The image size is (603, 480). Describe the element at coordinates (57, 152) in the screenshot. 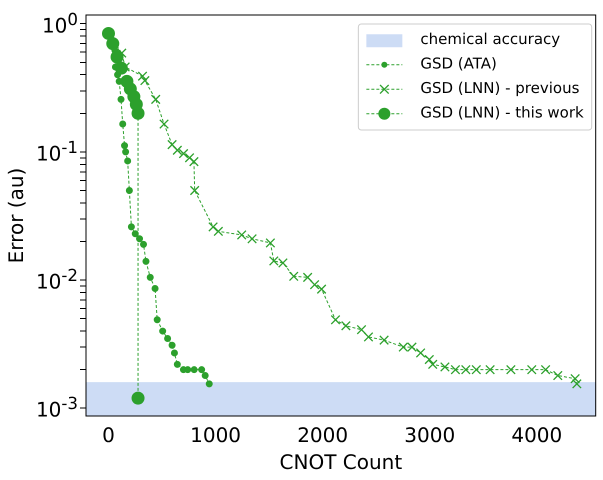

I see `y-tick-label: 10$^{-1}$` at that location.